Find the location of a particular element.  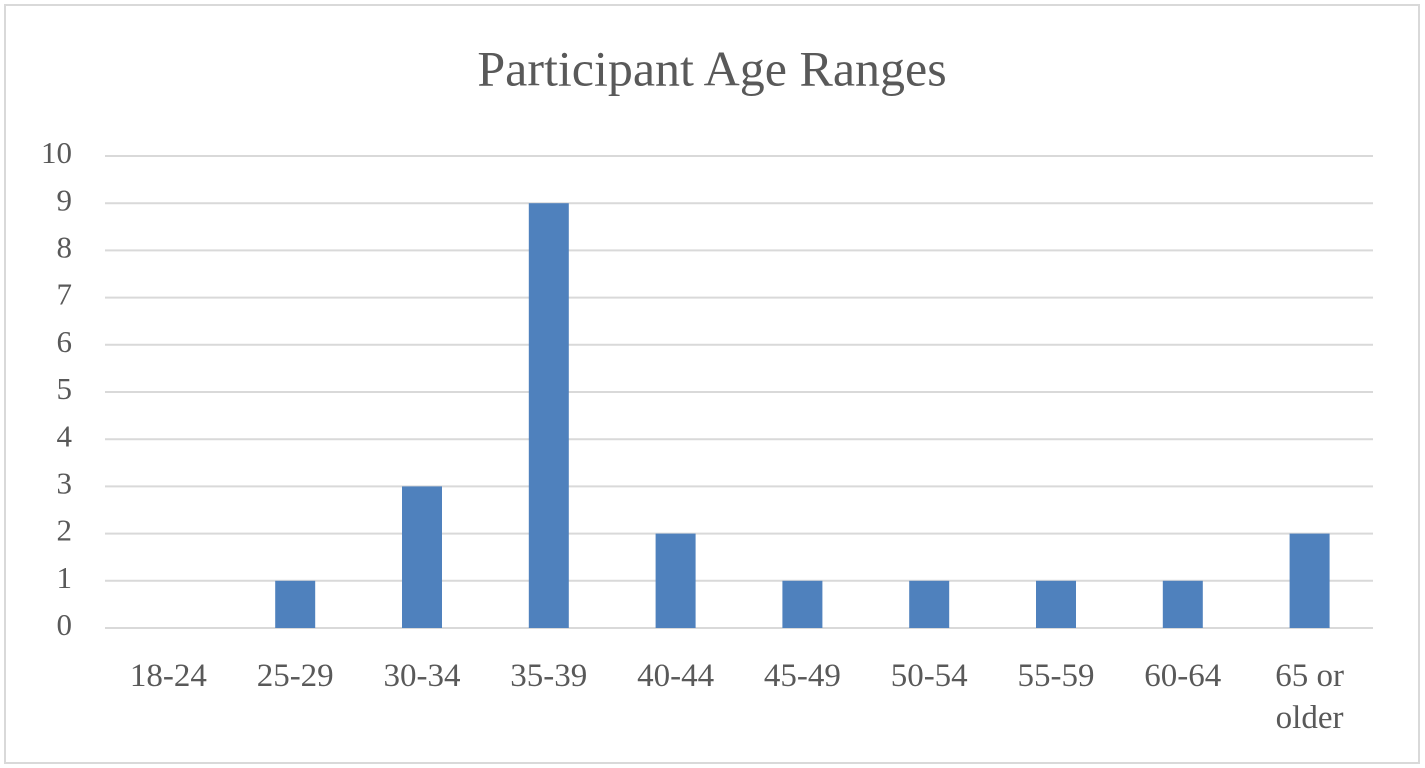

y-tick-label: 8 is located at coordinates (65, 247).